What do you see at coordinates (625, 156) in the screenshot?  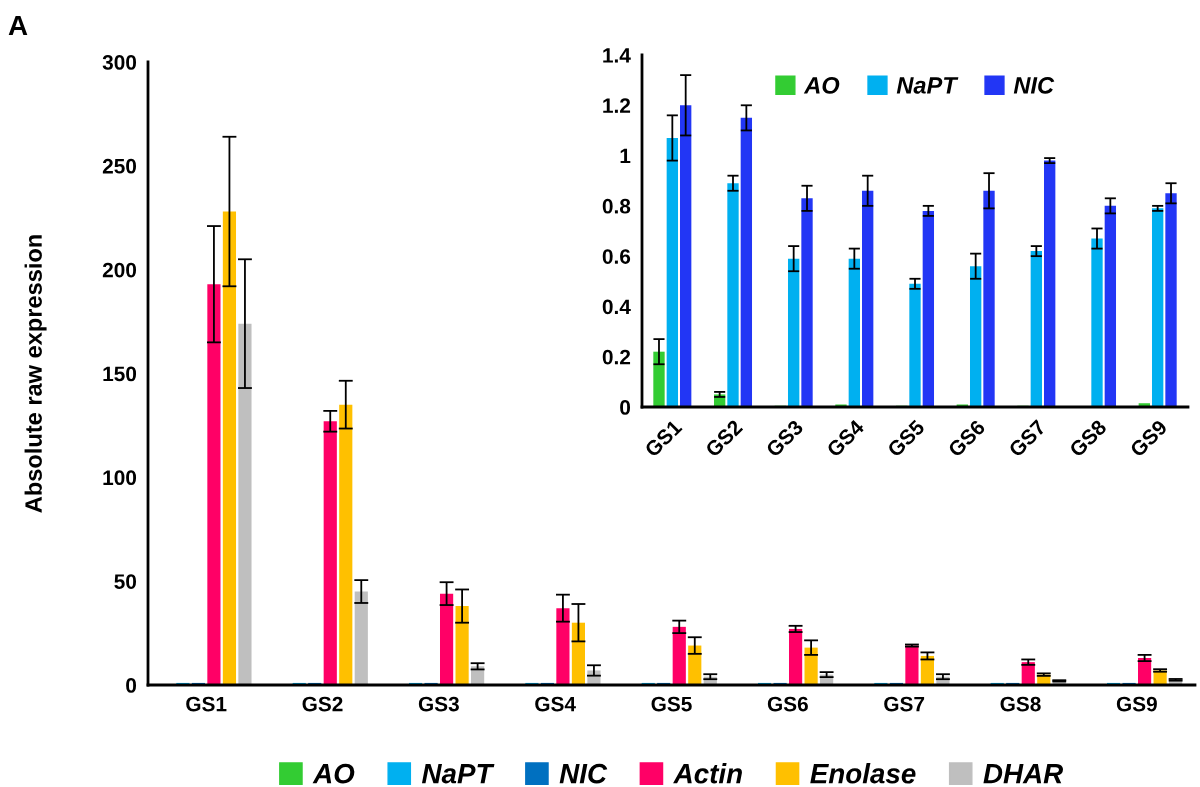 I see `y-tick-label: 1` at bounding box center [625, 156].